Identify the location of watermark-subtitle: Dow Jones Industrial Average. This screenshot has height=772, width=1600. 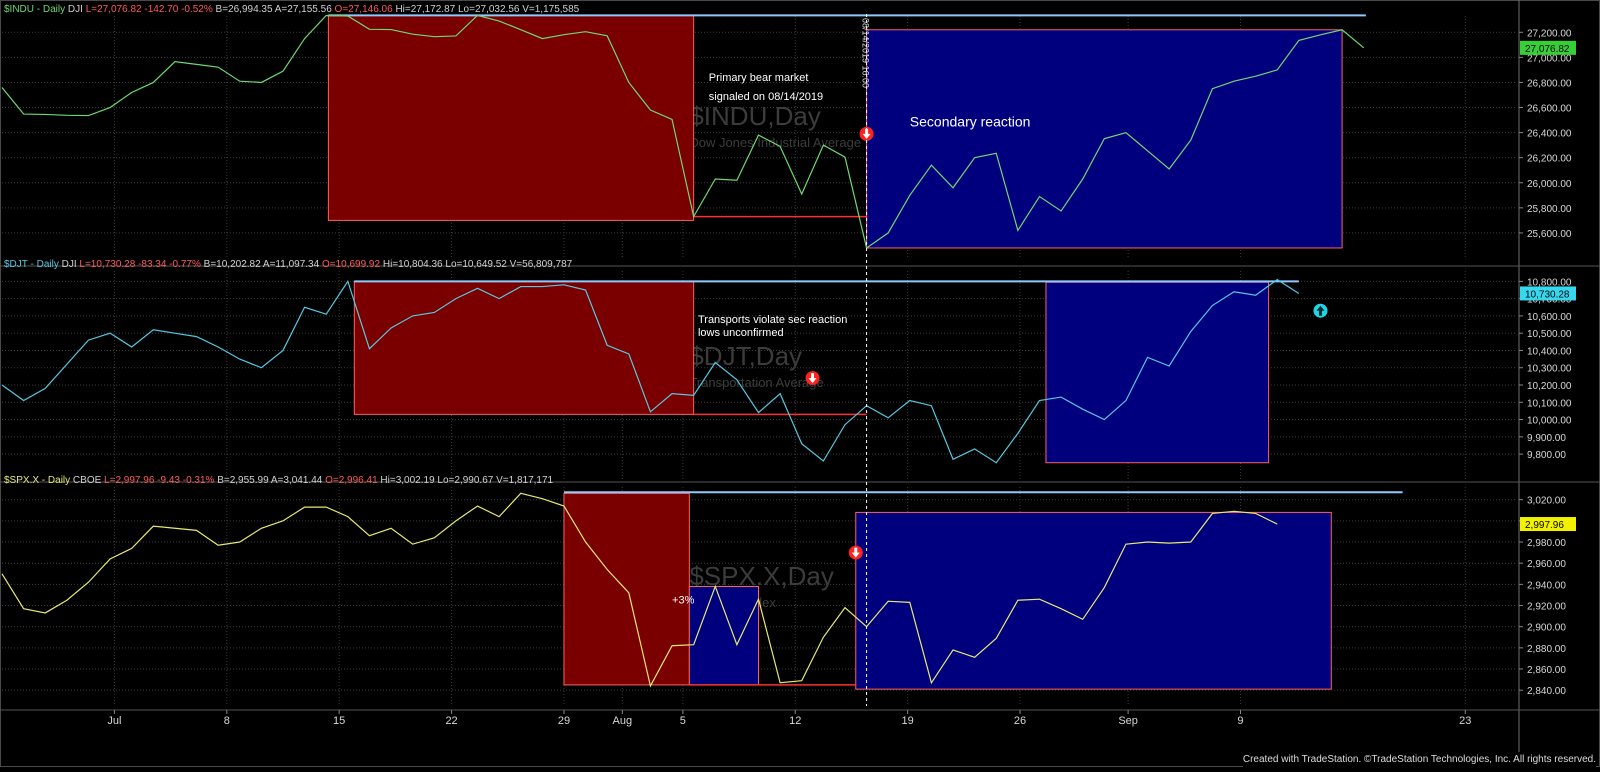
(775, 142).